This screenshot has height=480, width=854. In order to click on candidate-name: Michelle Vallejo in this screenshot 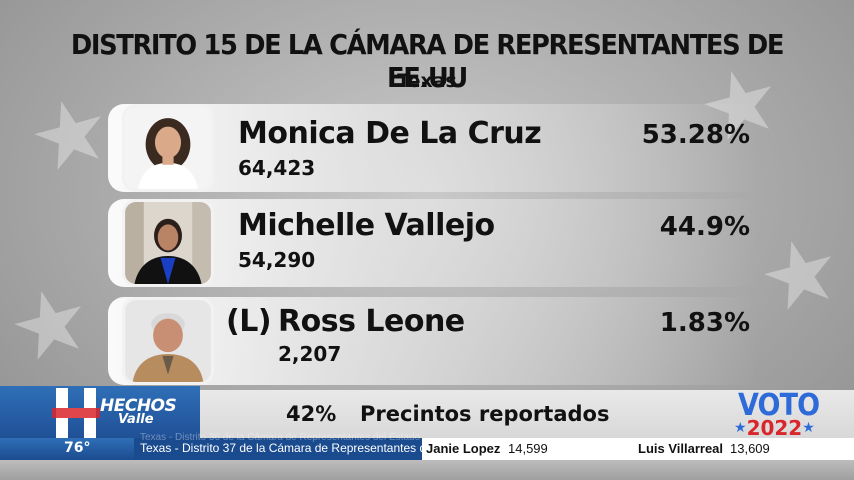, I will do `click(366, 225)`.